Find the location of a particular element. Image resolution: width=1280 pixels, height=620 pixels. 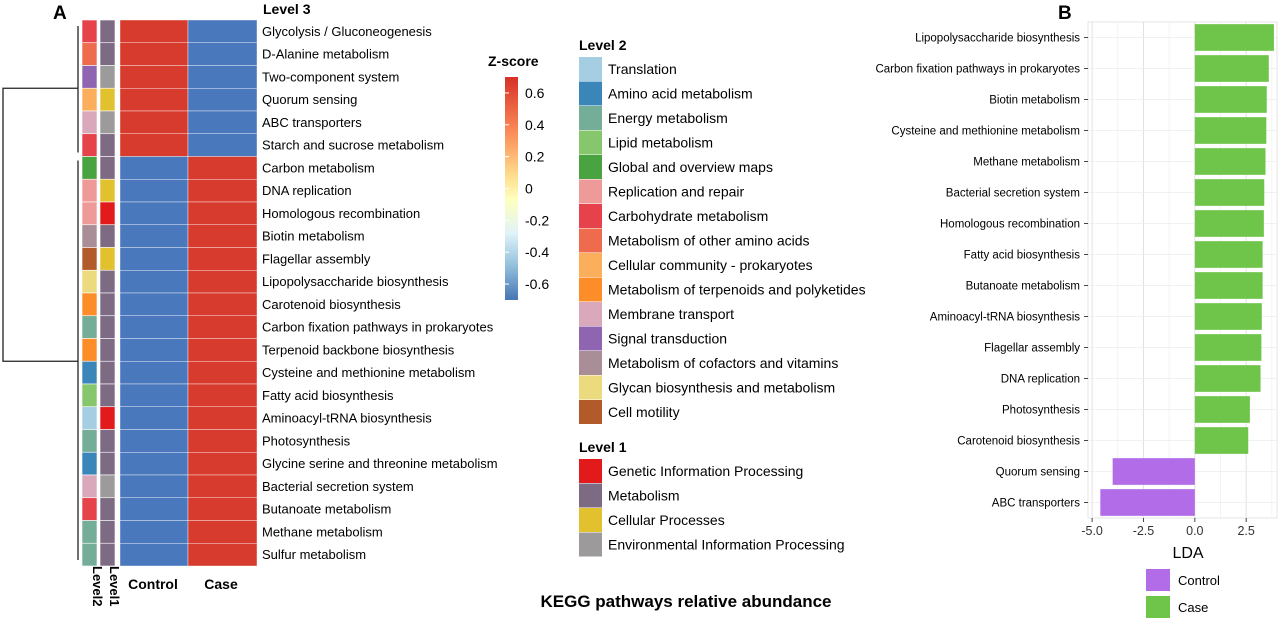

level2-legend-label: Cellular community - prokaryotes is located at coordinates (710, 265).